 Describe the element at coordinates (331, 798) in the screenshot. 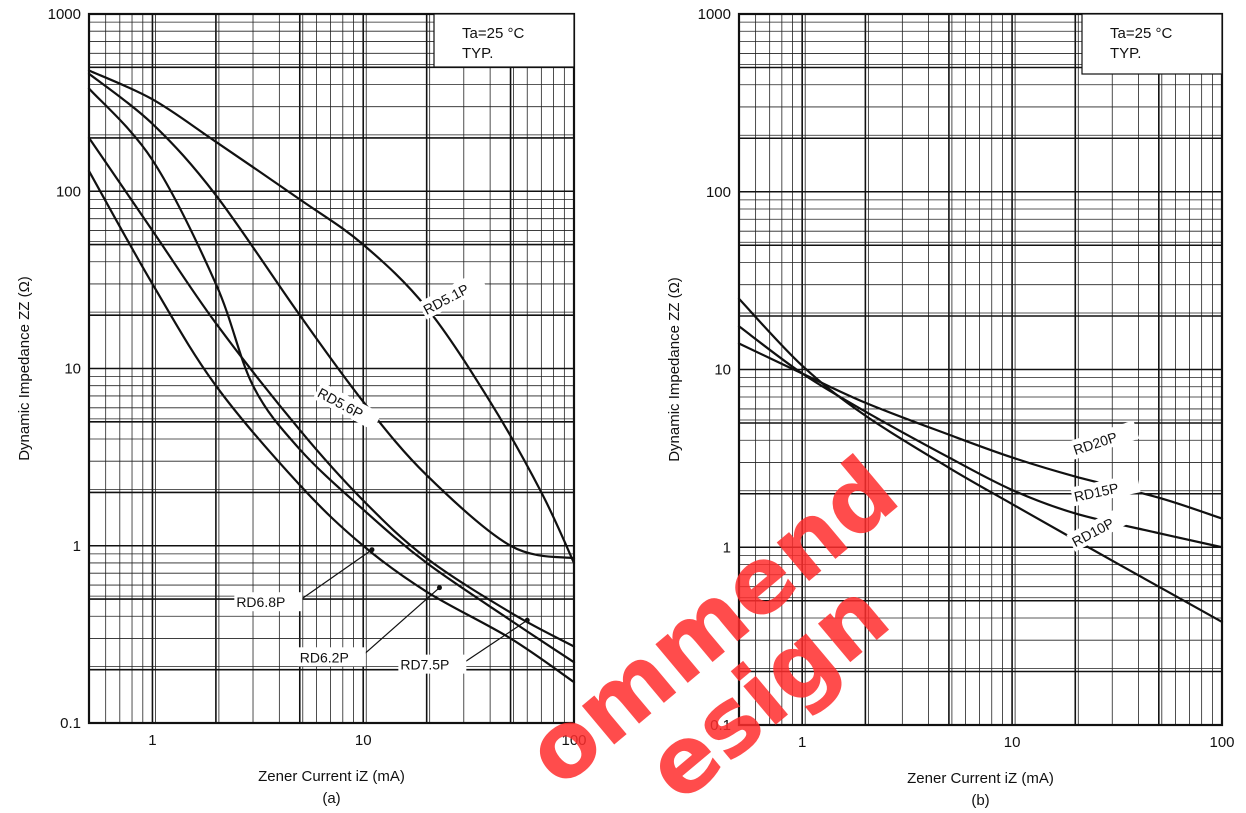

I see `panel-caption: (a)` at that location.